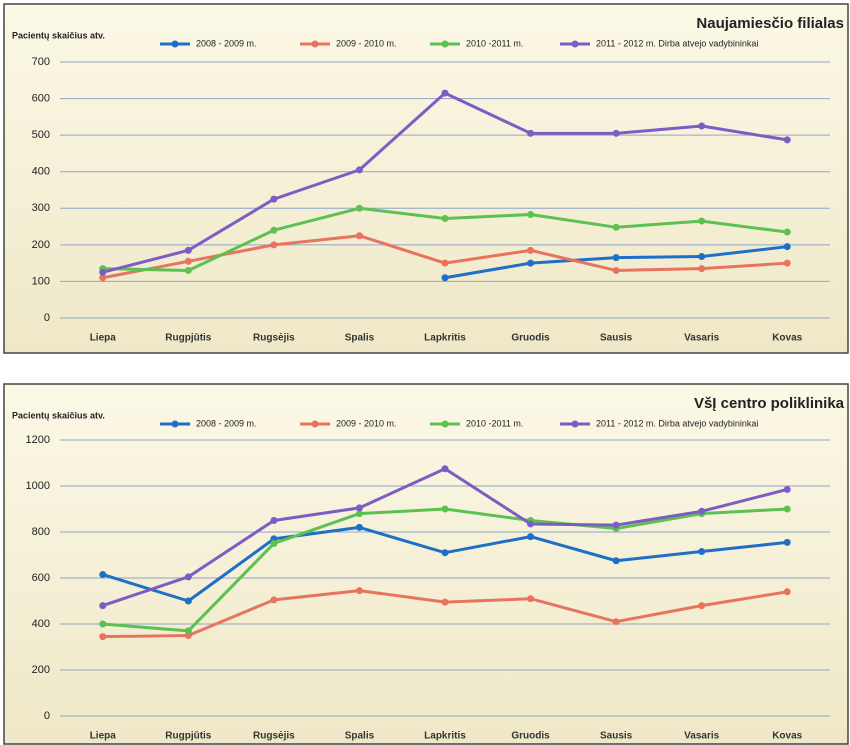 Image resolution: width=850 pixels, height=745 pixels. I want to click on chart-title: VšĮ centro poliklinika, so click(769, 403).